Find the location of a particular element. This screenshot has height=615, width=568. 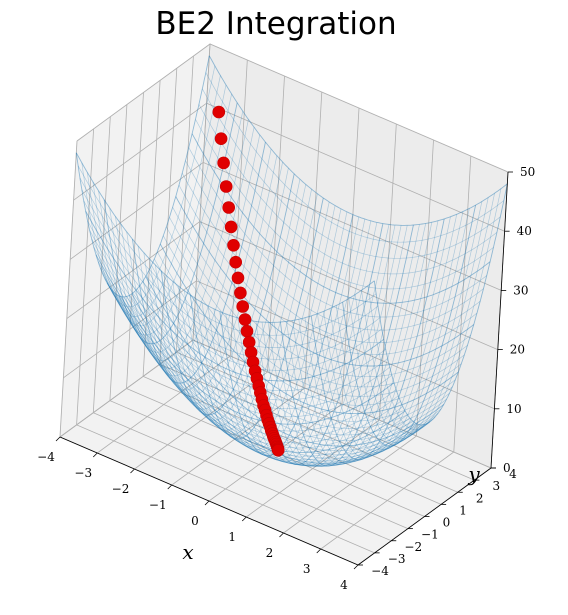

z-tick-label: 40 is located at coordinates (524, 231).